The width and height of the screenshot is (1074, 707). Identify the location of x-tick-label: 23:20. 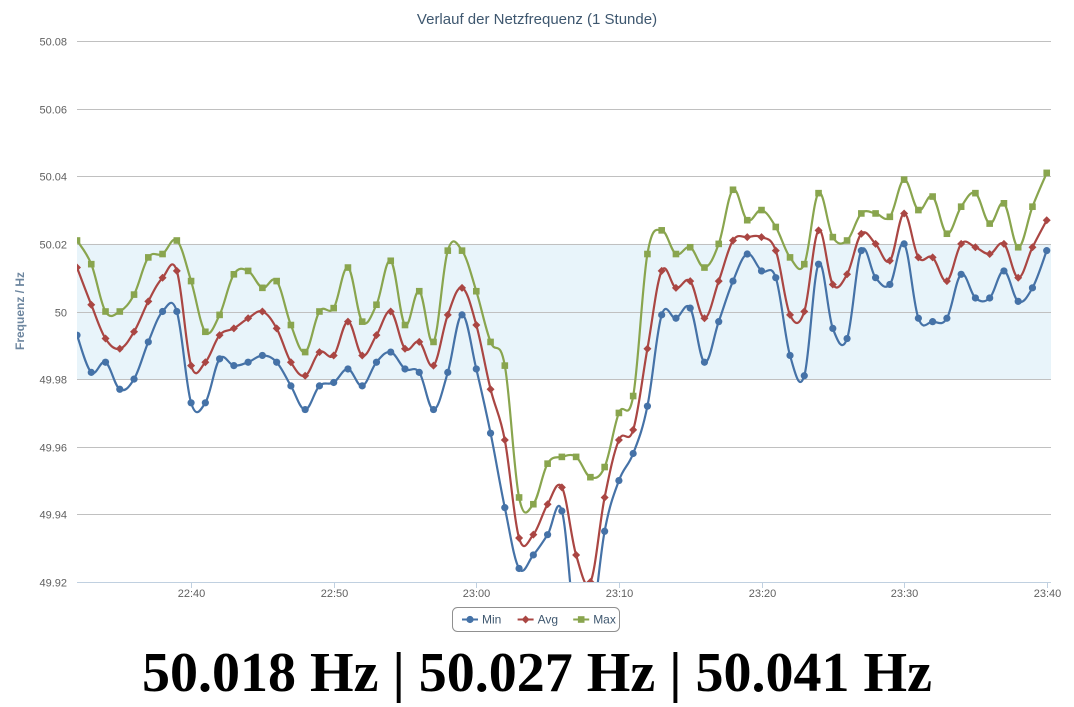
(763, 594).